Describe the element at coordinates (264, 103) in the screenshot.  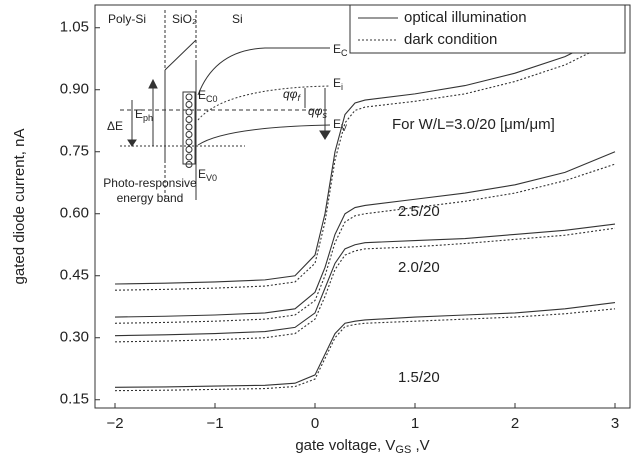
I see `intrinsic-level` at that location.